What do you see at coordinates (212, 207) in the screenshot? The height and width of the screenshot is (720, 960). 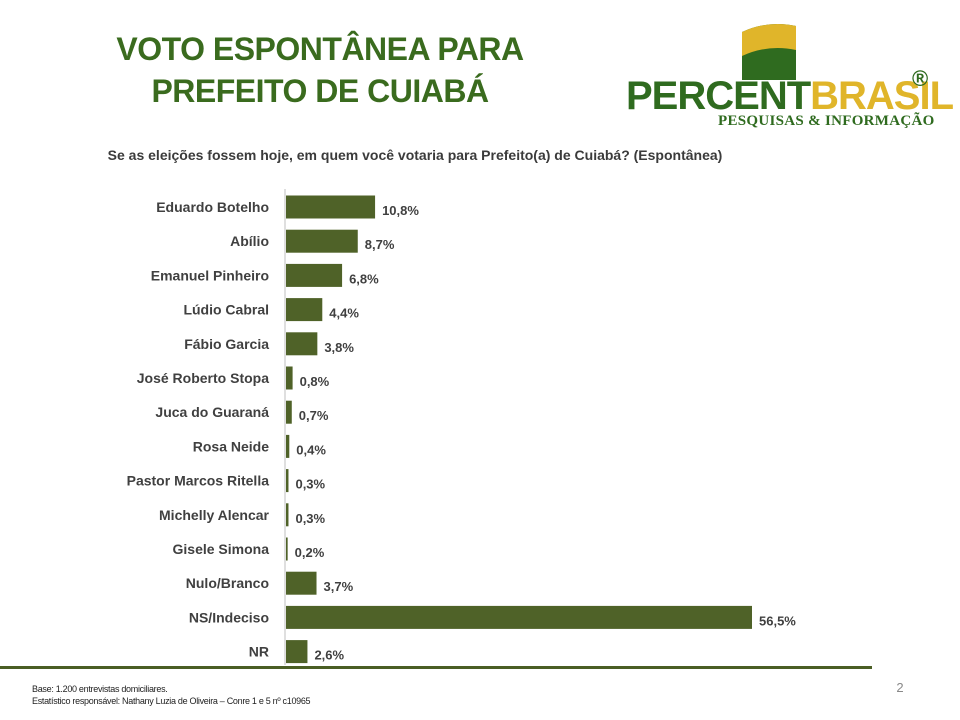 I see `category-label: Eduardo Botelho` at bounding box center [212, 207].